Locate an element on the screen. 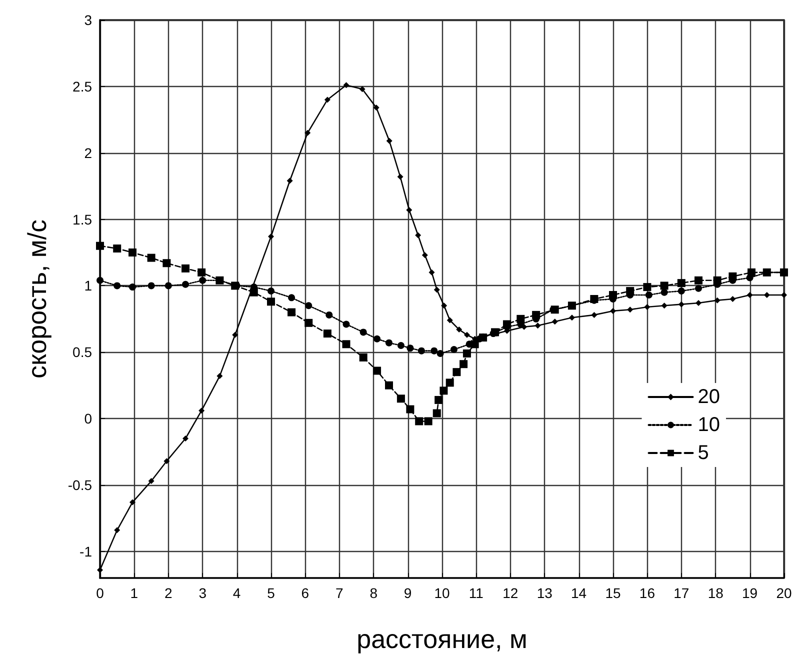  x-tick-label: 14 is located at coordinates (579, 593).